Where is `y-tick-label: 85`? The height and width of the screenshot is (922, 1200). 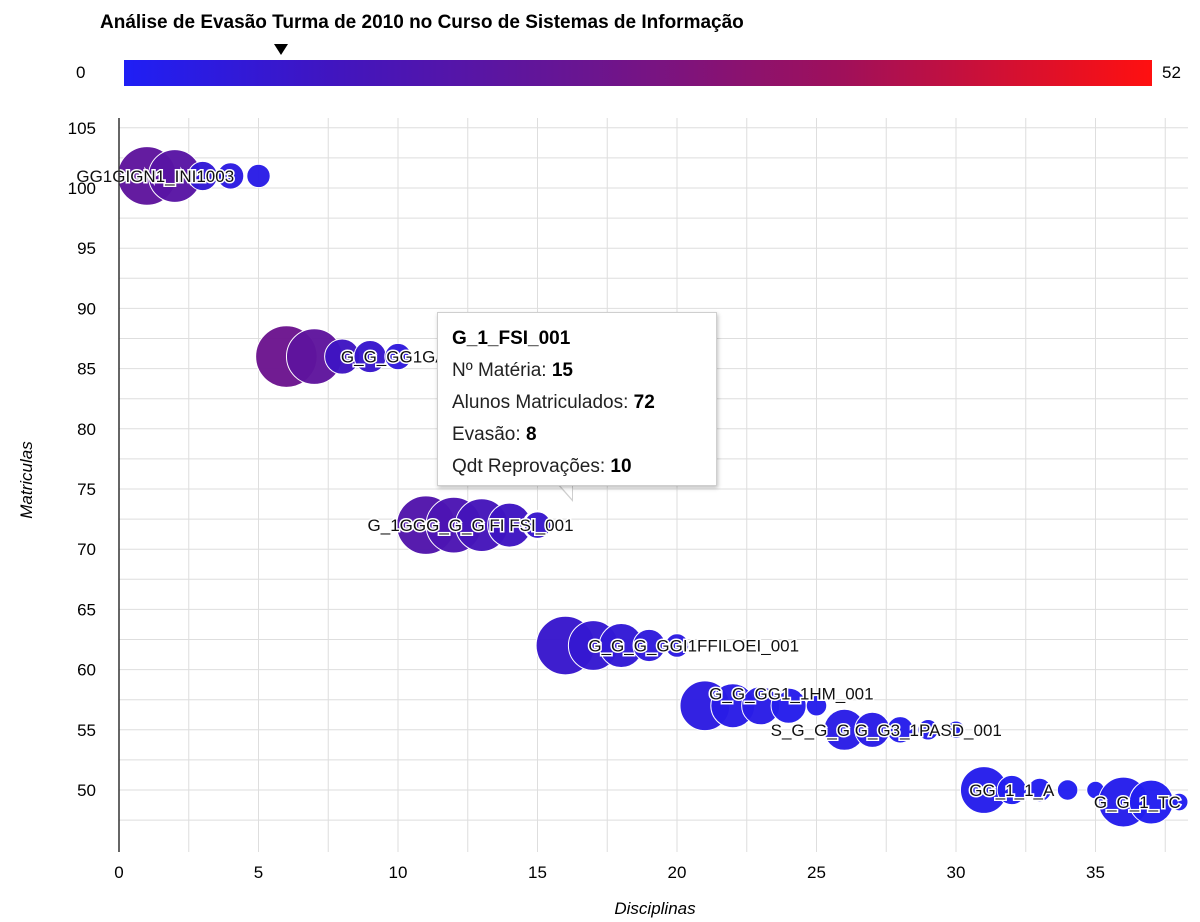
y-tick-label: 85 is located at coordinates (86, 369).